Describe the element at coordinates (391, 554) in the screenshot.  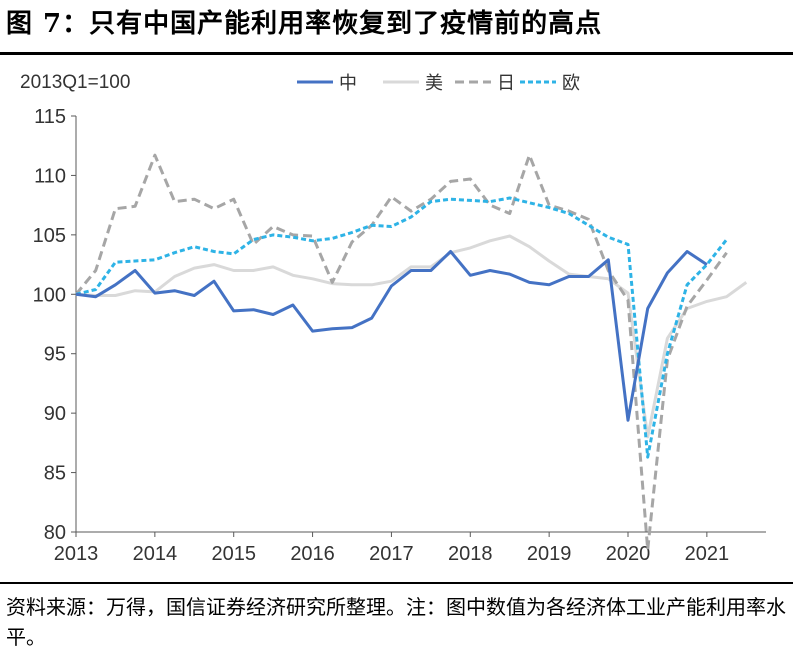
I see `x-tick-label: 2017` at that location.